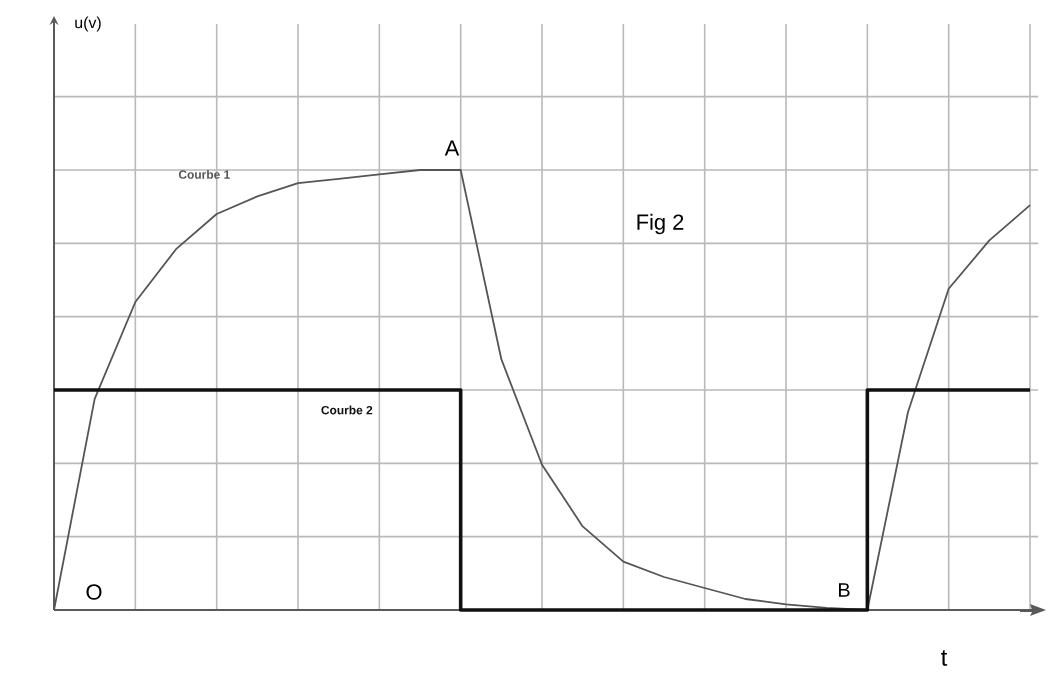  I want to click on annotation: O, so click(94, 592).